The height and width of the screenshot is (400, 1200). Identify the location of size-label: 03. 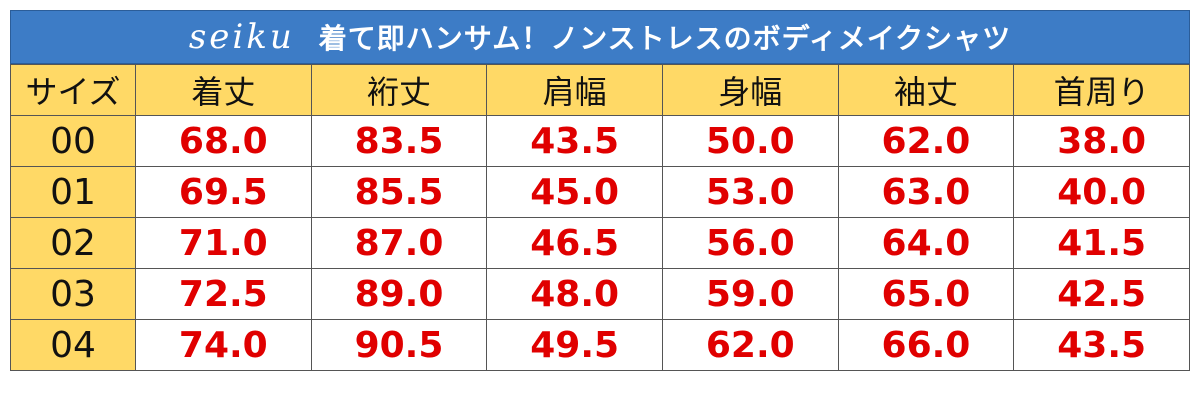
(73, 294).